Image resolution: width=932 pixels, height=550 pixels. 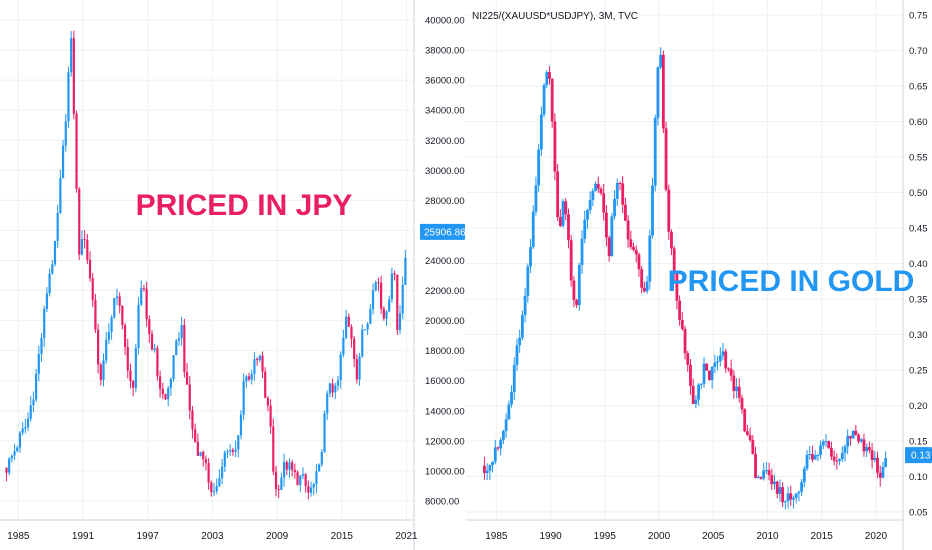 I want to click on y-tick-label: 18000.00, so click(x=445, y=351).